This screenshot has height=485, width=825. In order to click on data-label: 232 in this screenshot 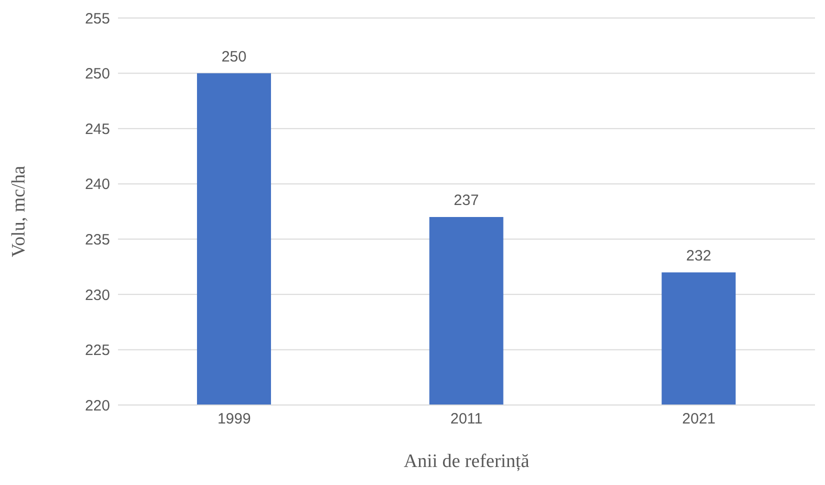, I will do `click(699, 255)`.